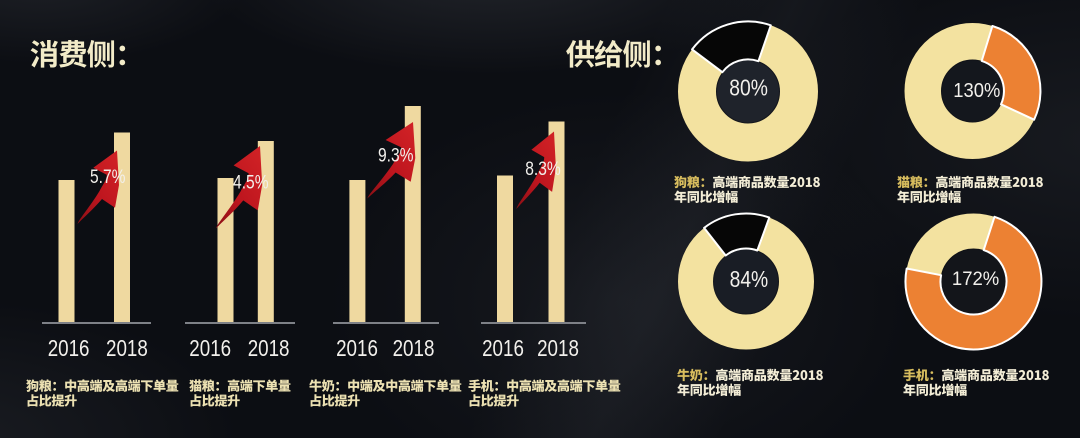  What do you see at coordinates (542, 169) in the screenshot?
I see `svg-text: 8.3%` at bounding box center [542, 169].